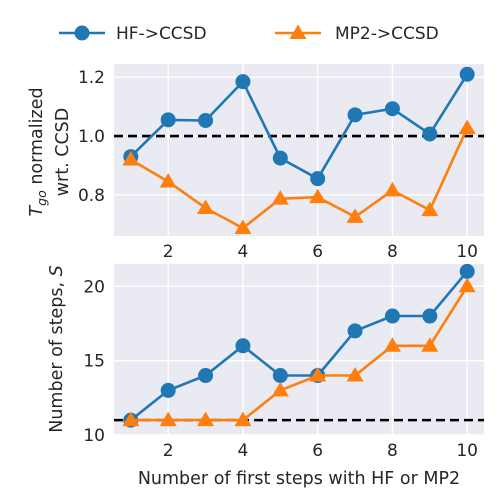 This screenshot has height=504, width=498. Describe the element at coordinates (57, 349) in the screenshot. I see `bottom-y-label: Number of steps, S` at that location.